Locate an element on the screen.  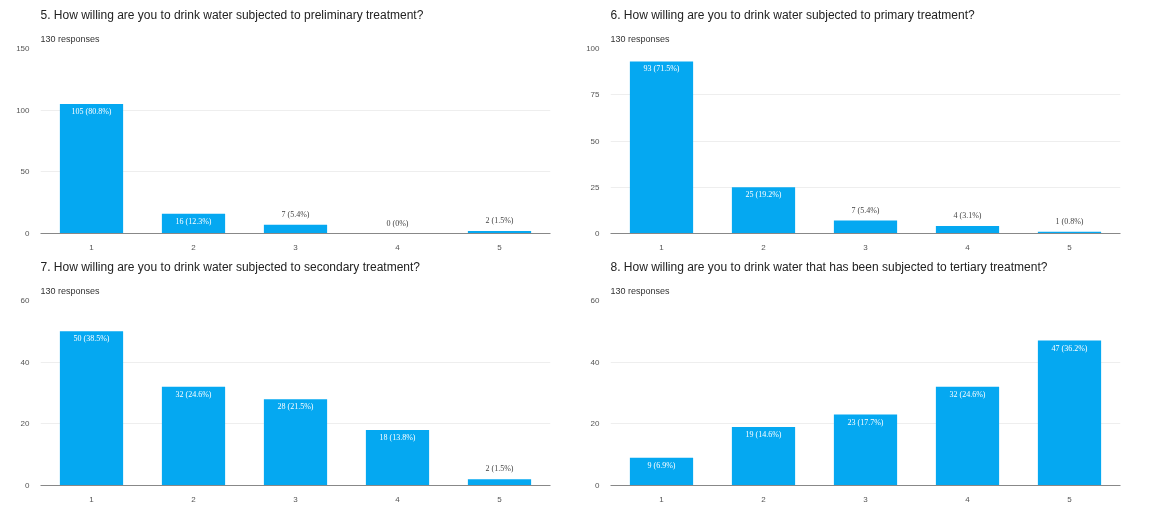
data-label: 47 (36.2%) is located at coordinates (1069, 348).